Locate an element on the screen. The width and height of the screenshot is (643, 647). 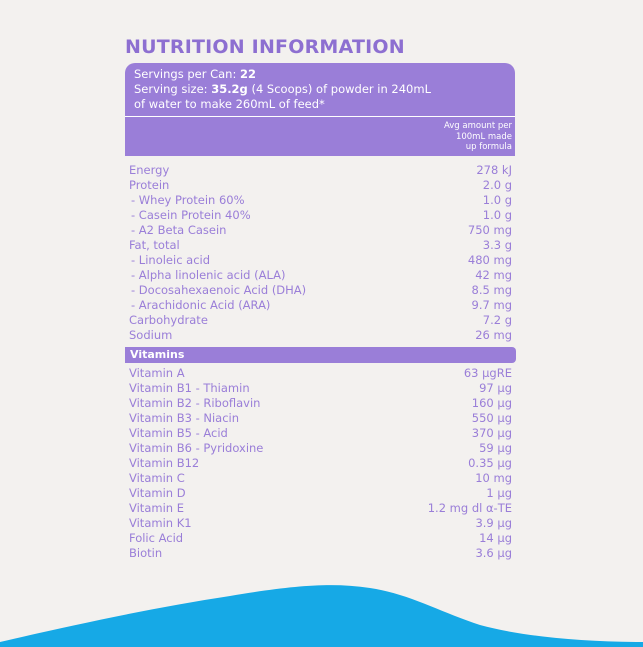
nutrient-row: - Docosahexaenoic Acid (DHA) 8.5 mg is located at coordinates (320, 290).